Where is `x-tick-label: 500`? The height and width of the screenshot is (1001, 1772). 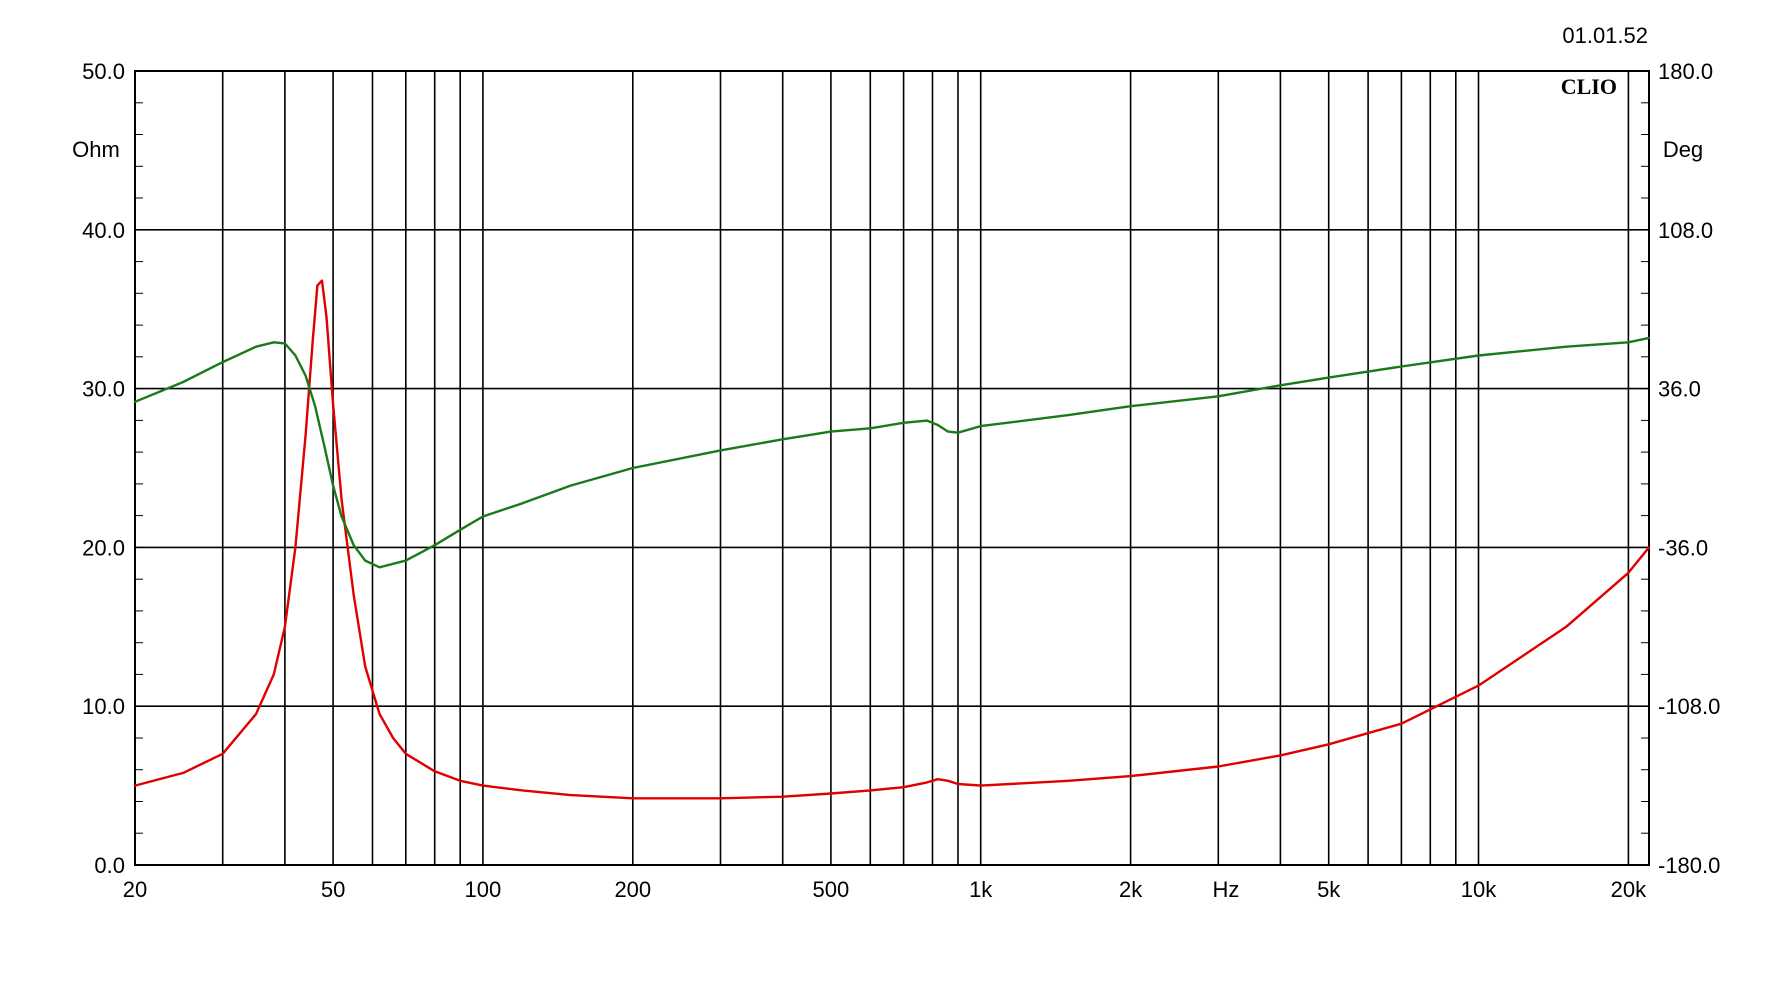
x-tick-label: 500 is located at coordinates (831, 889).